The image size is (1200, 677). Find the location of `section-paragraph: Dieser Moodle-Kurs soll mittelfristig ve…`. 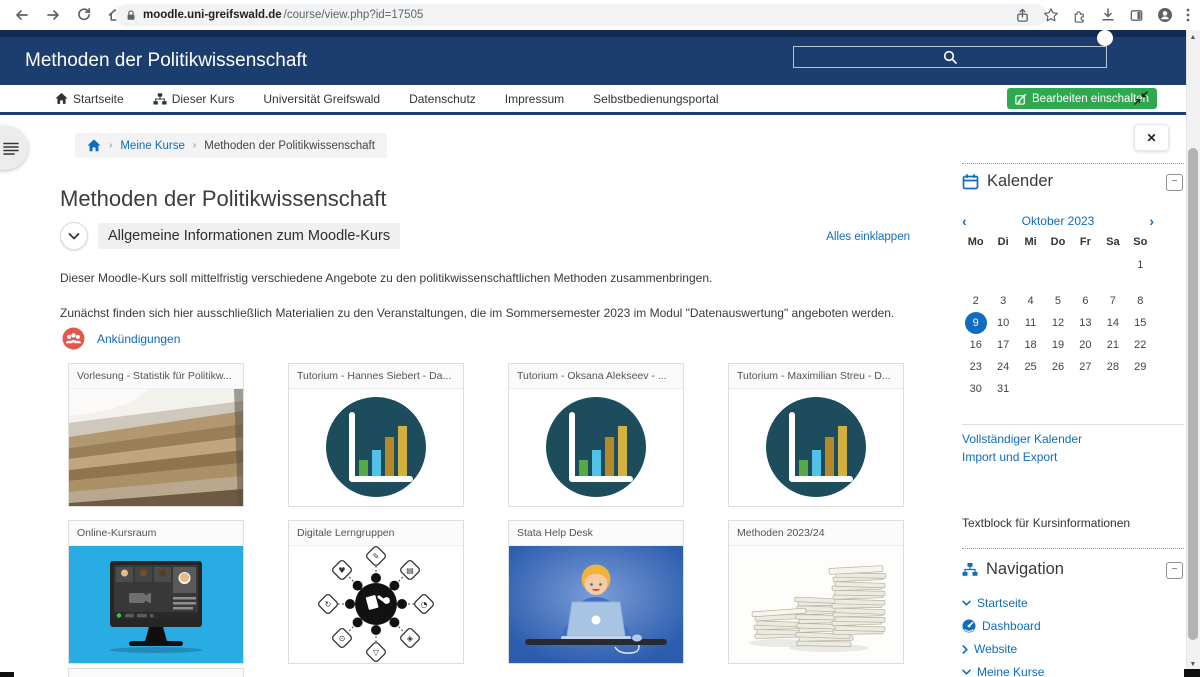

section-paragraph: Dieser Moodle-Kurs soll mittelfristig ve… is located at coordinates (386, 278).